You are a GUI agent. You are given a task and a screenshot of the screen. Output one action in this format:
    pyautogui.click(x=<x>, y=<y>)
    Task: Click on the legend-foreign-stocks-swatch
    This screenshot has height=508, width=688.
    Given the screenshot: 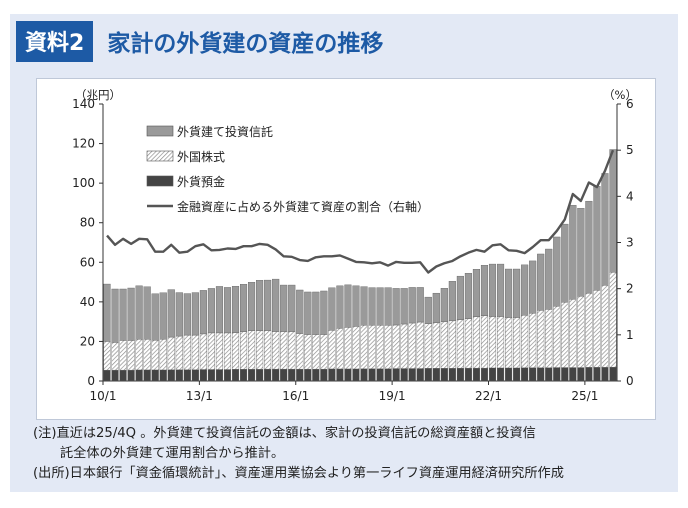 What is the action you would take?
    pyautogui.click(x=160, y=156)
    